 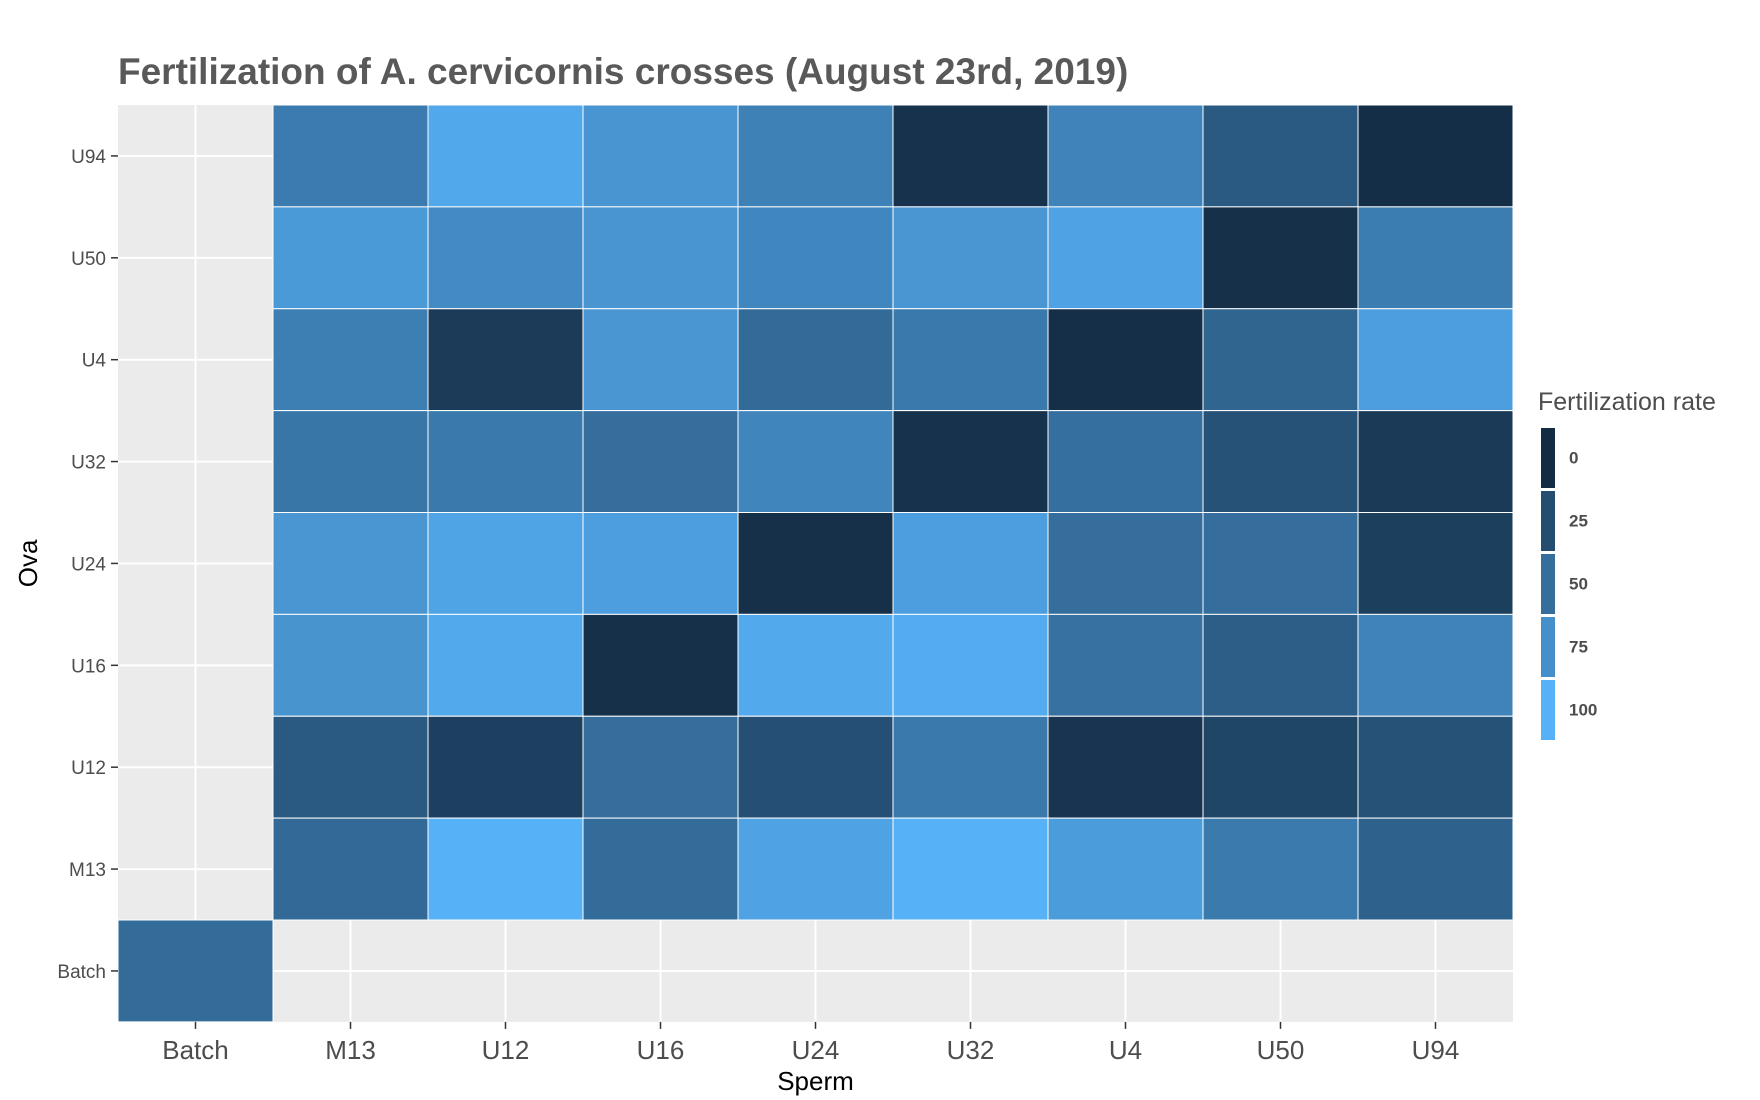 I want to click on x-tick-label: U16, so click(x=661, y=1050).